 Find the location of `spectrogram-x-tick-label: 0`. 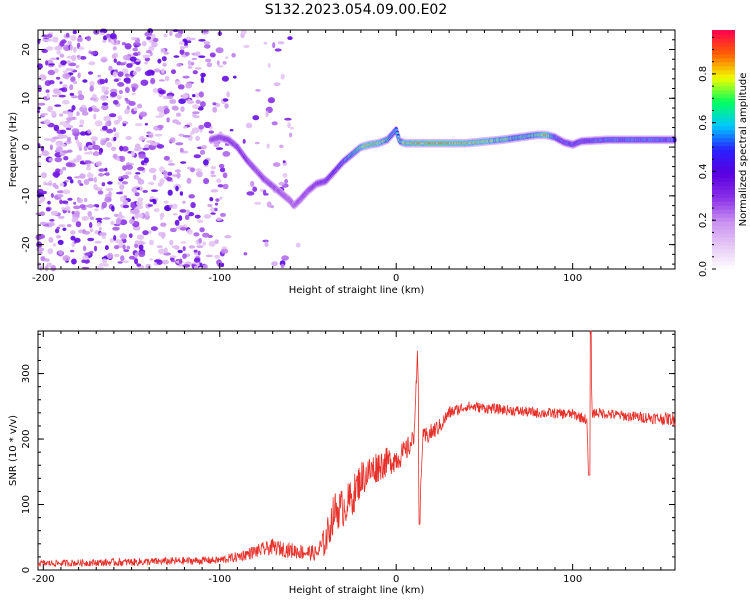

spectrogram-x-tick-label: 0 is located at coordinates (396, 278).